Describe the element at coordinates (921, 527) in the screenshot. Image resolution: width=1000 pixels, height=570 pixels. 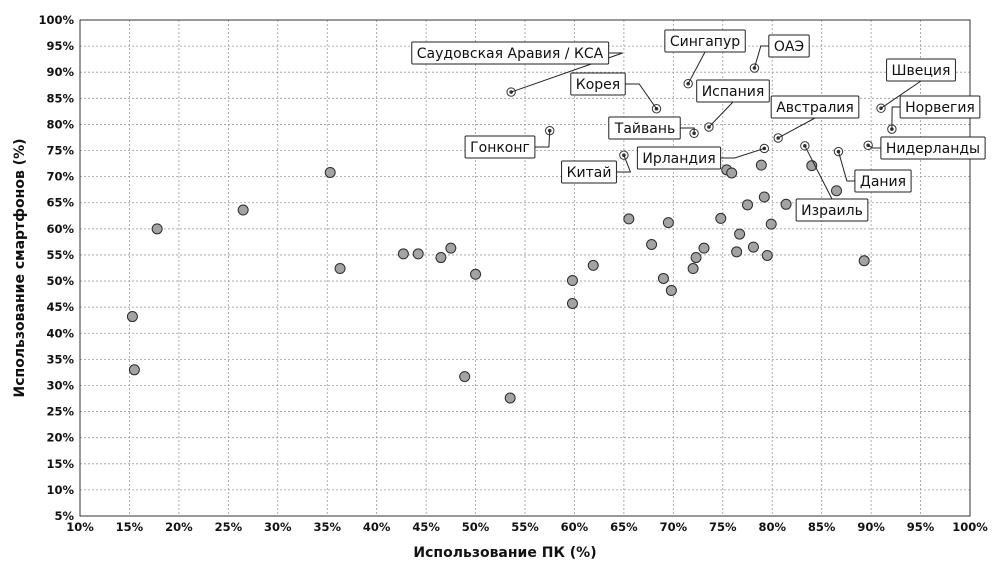
I see `x-tick-label: 95%` at that location.